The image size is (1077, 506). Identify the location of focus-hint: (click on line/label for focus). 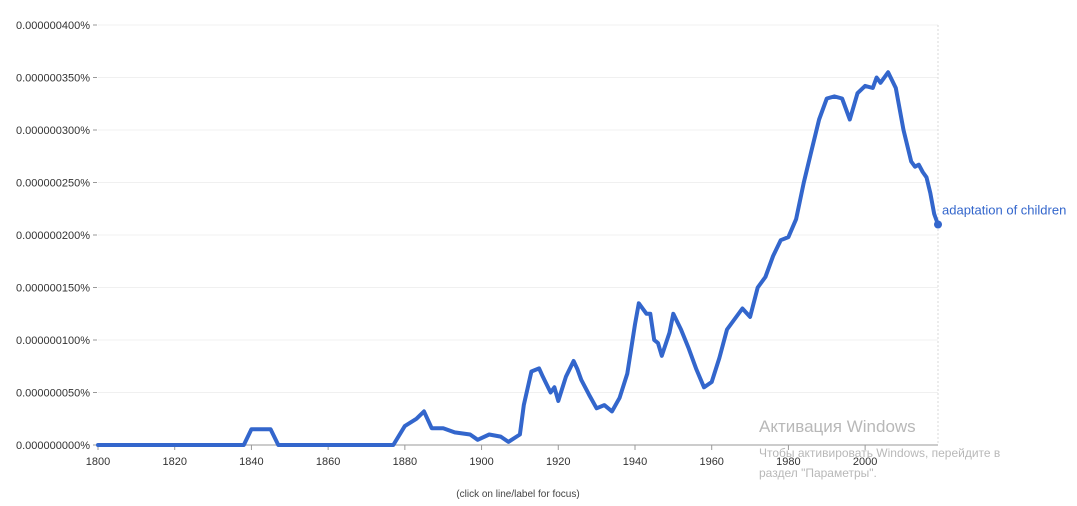
(517, 494).